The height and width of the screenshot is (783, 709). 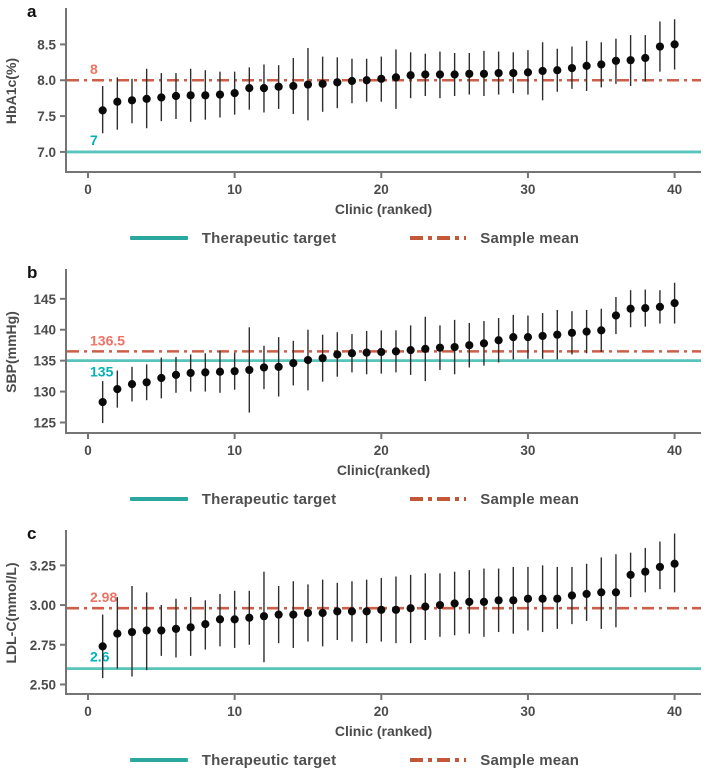 What do you see at coordinates (674, 450) in the screenshot?
I see `x-tick-label: 40` at bounding box center [674, 450].